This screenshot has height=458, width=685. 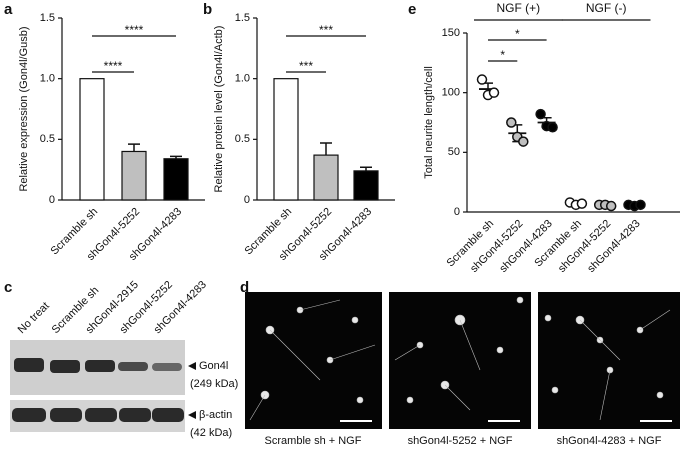 What do you see at coordinates (8, 9) in the screenshot?
I see `panel-letter: a` at bounding box center [8, 9].